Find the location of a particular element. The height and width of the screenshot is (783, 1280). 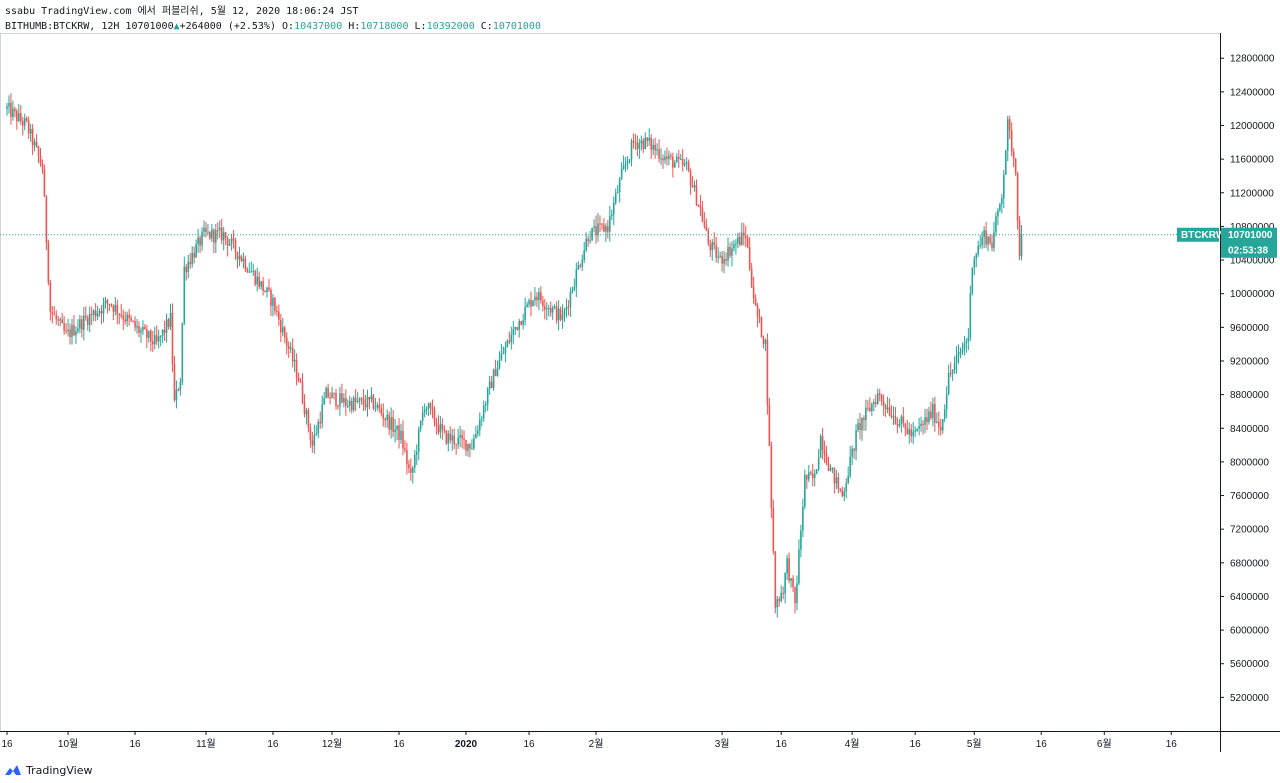

y-tick-label: 12000000 is located at coordinates (1252, 126).